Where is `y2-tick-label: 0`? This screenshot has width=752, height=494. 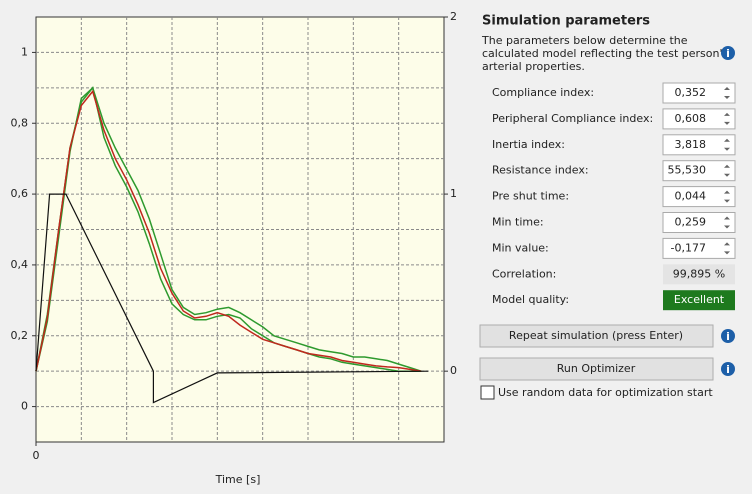
y2-tick-label: 0 is located at coordinates (453, 370).